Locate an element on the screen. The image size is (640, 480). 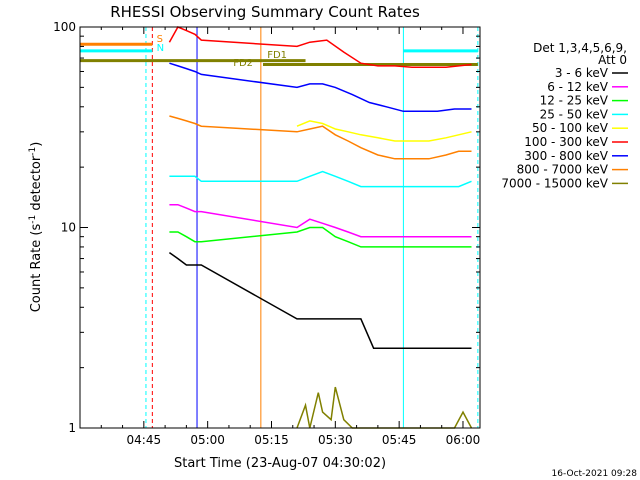
x-tick-label: 06:00 is located at coordinates (463, 440).